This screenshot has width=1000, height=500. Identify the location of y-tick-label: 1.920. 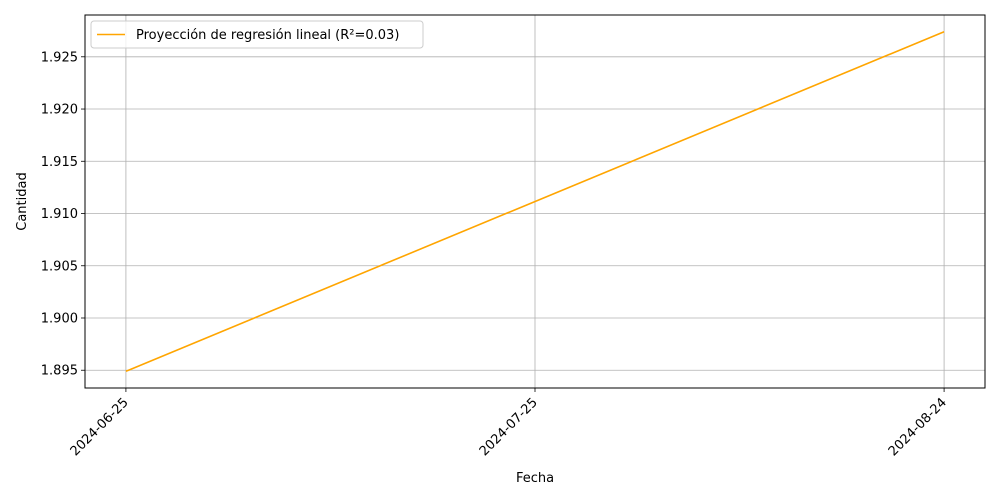
(59, 110).